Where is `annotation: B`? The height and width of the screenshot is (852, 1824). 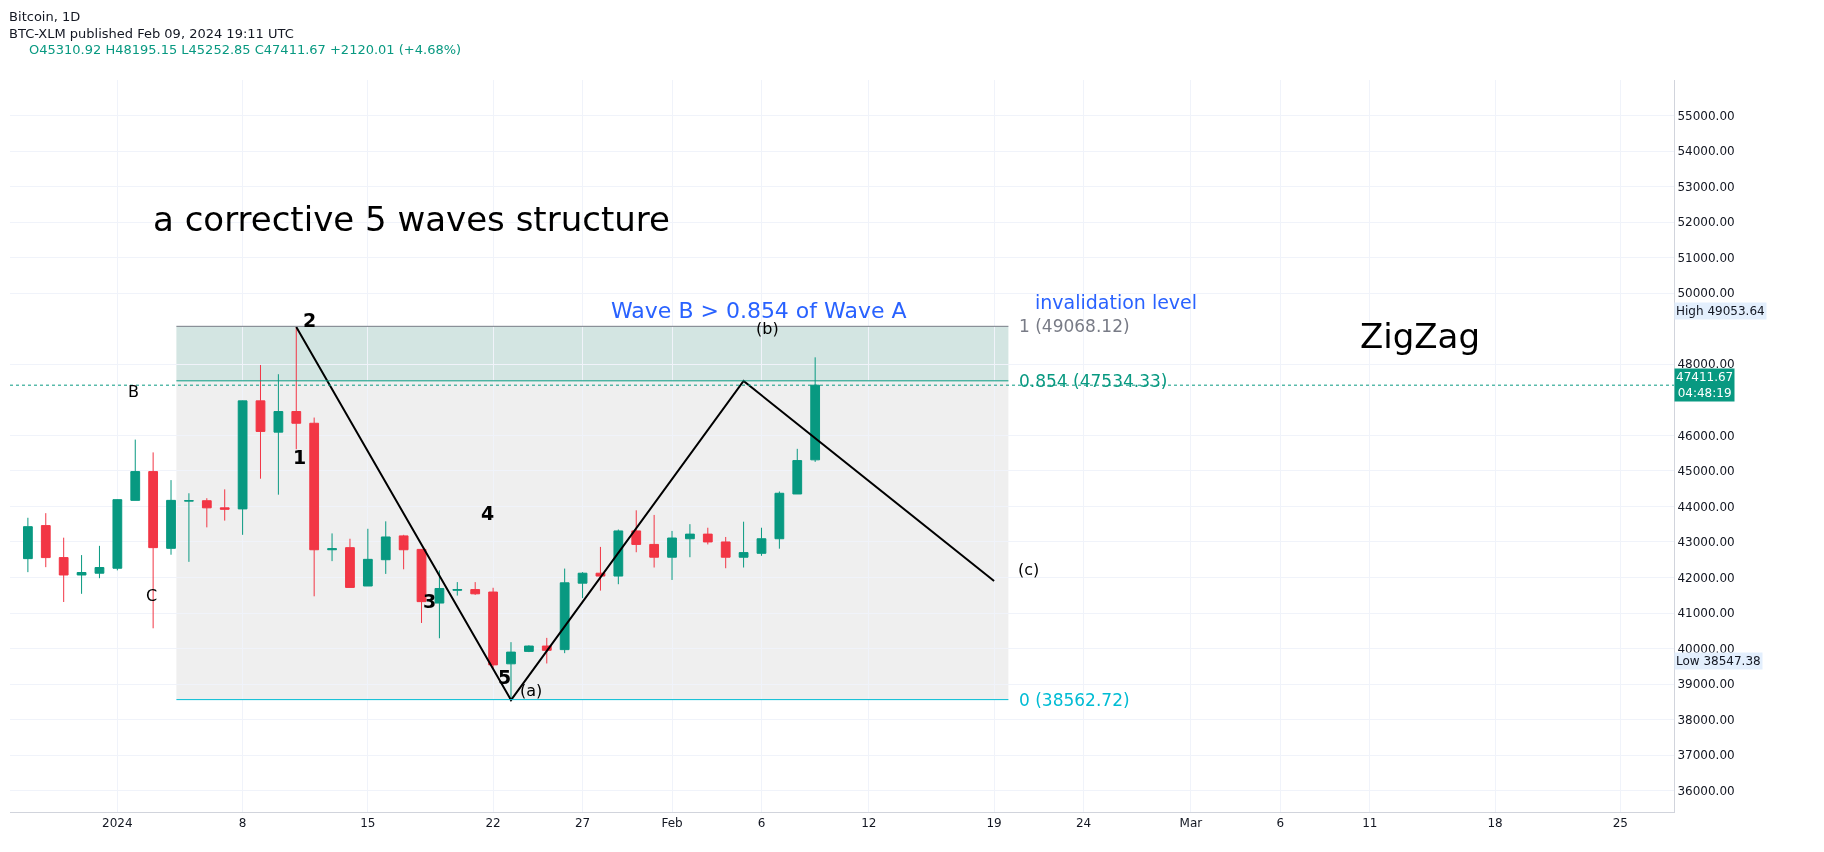
annotation: B is located at coordinates (133, 391).